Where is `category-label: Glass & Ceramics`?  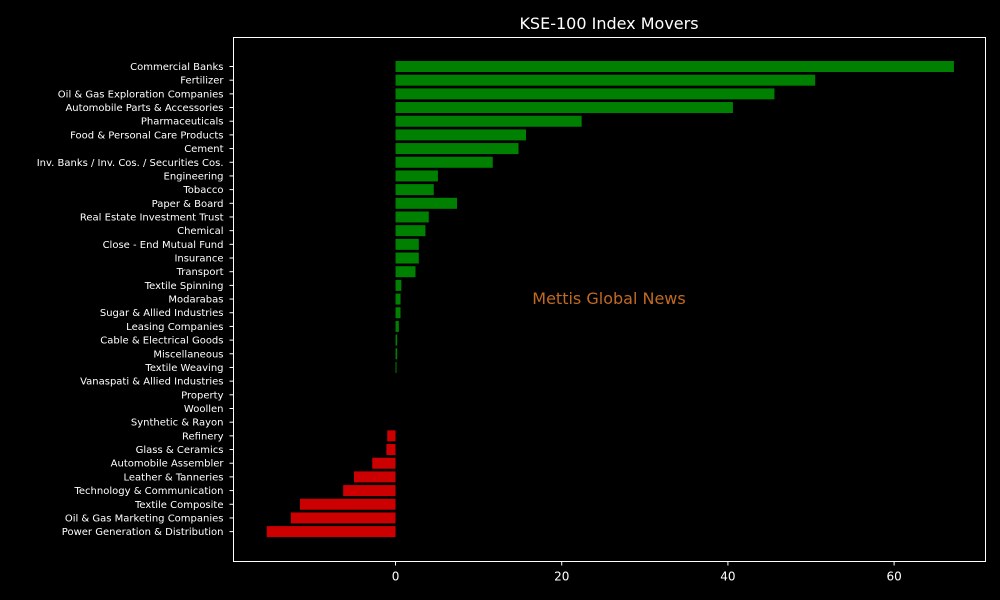
category-label: Glass & Ceramics is located at coordinates (180, 450).